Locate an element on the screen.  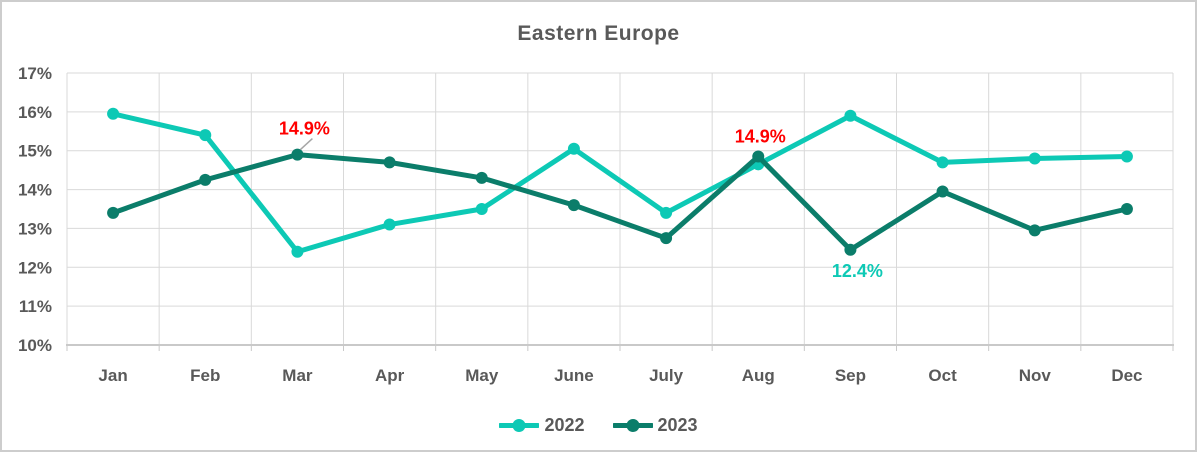
data-point-2023-Mar is located at coordinates (297, 154).